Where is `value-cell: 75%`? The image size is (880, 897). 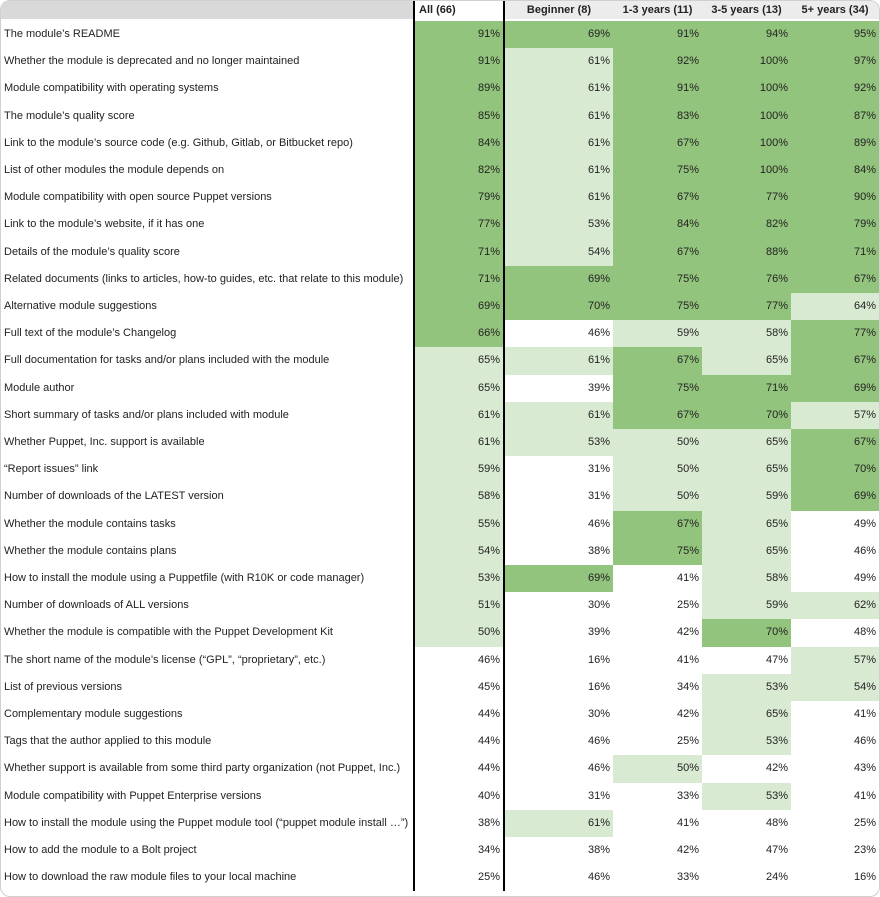
value-cell: 75% is located at coordinates (657, 171).